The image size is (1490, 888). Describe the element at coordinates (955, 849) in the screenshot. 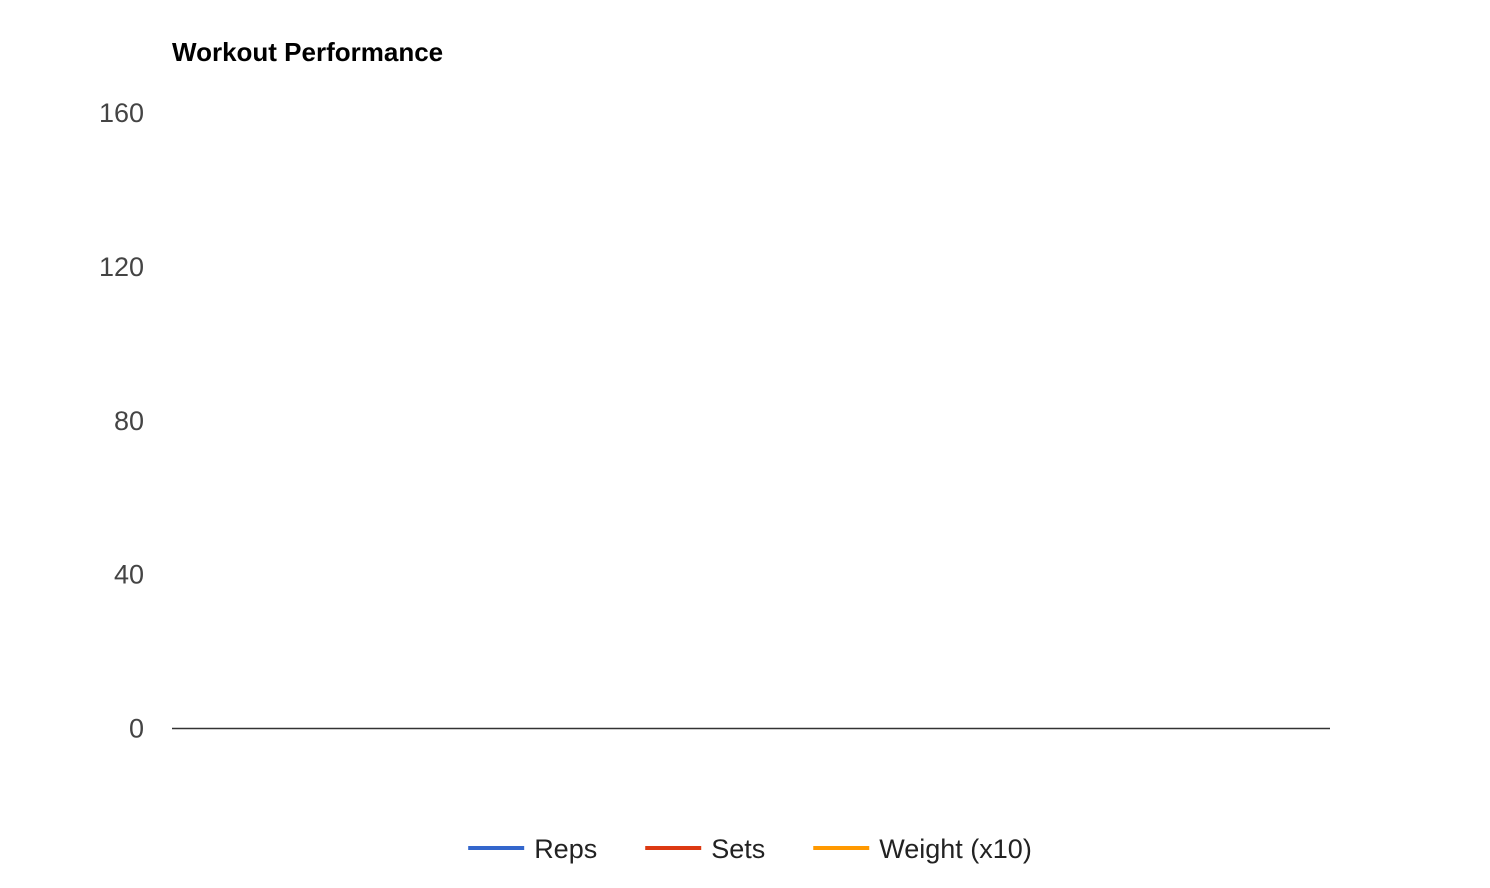

I see `legend-label: Weight (x10)` at that location.